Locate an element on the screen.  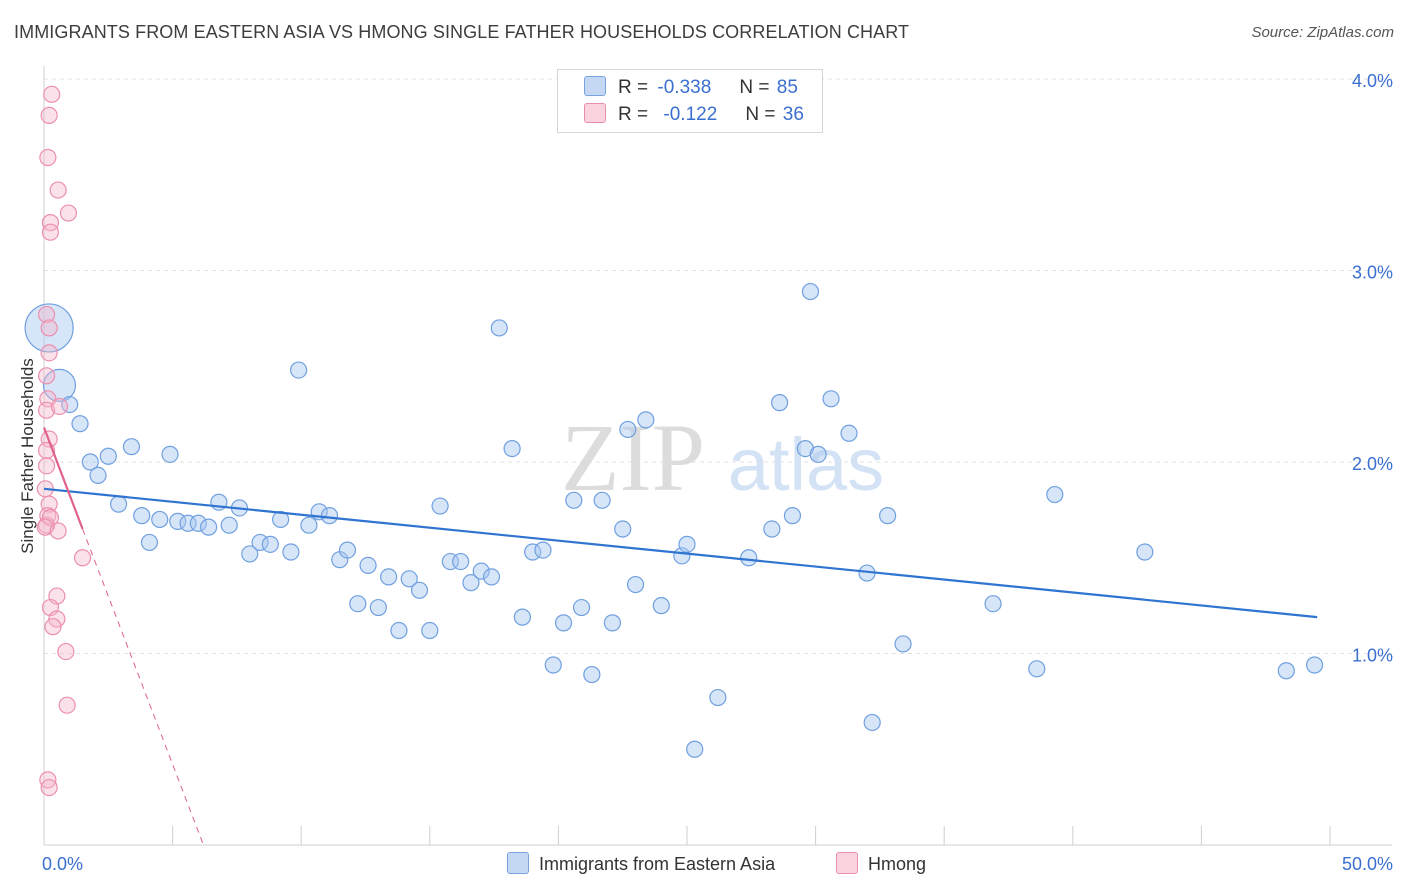
legend-swatch-blue is located at coordinates (595, 86).